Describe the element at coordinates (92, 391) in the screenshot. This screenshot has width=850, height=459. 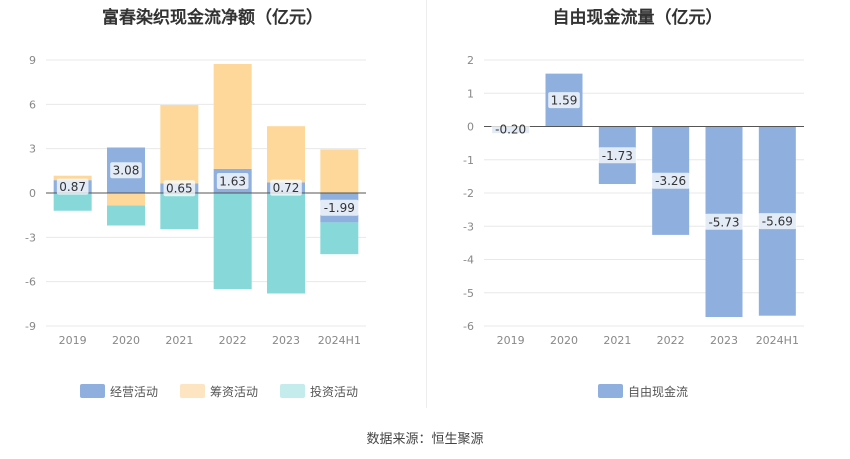
I see `legend-swatch-operating` at that location.